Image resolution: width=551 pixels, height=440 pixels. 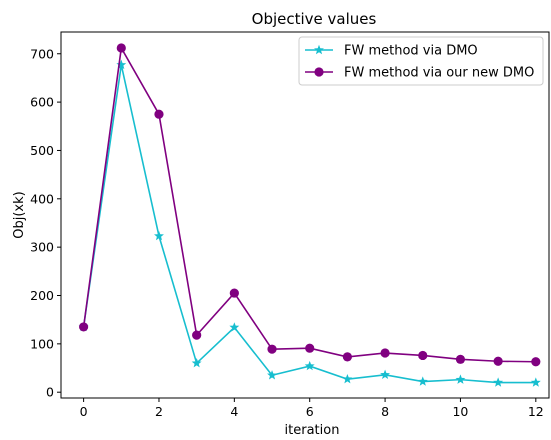 What do you see at coordinates (314, 19) in the screenshot?
I see `chart-title: Objective values` at bounding box center [314, 19].